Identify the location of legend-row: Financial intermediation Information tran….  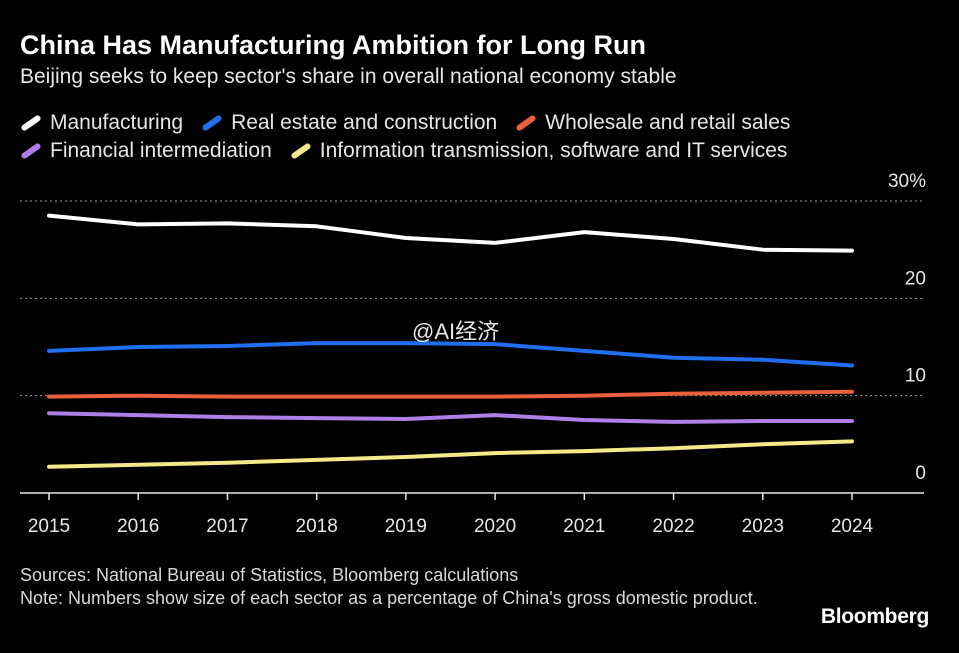
(412, 151).